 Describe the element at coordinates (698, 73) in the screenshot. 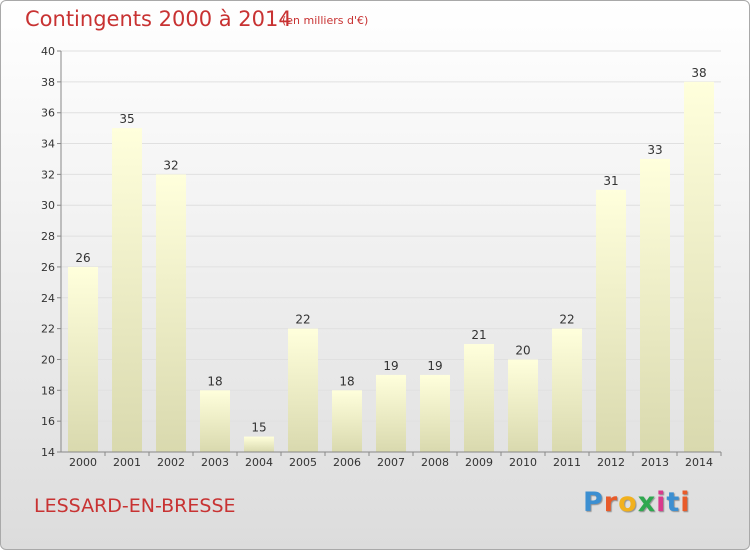

I see `data-label: 38` at that location.